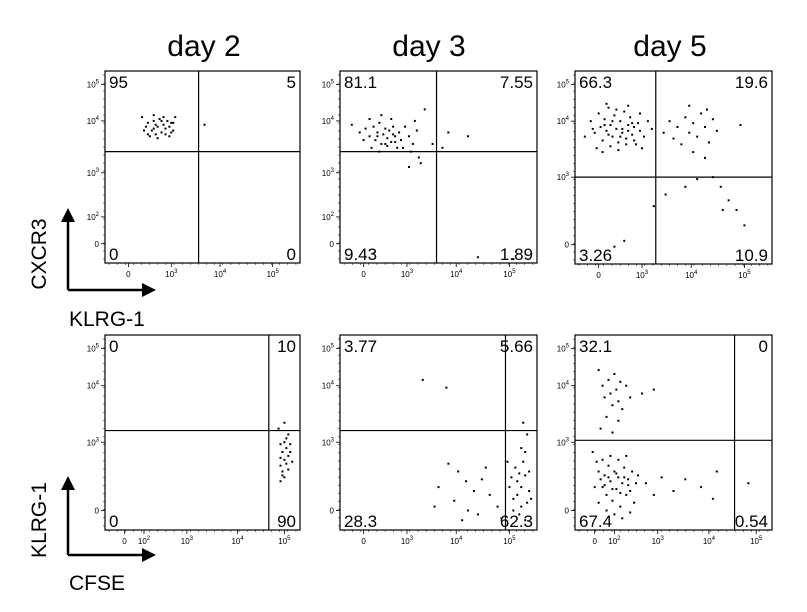 This screenshot has width=807, height=612. Describe the element at coordinates (113, 521) in the screenshot. I see `panel-bottom-day-2-quadrant-bottom-left: 0` at that location.